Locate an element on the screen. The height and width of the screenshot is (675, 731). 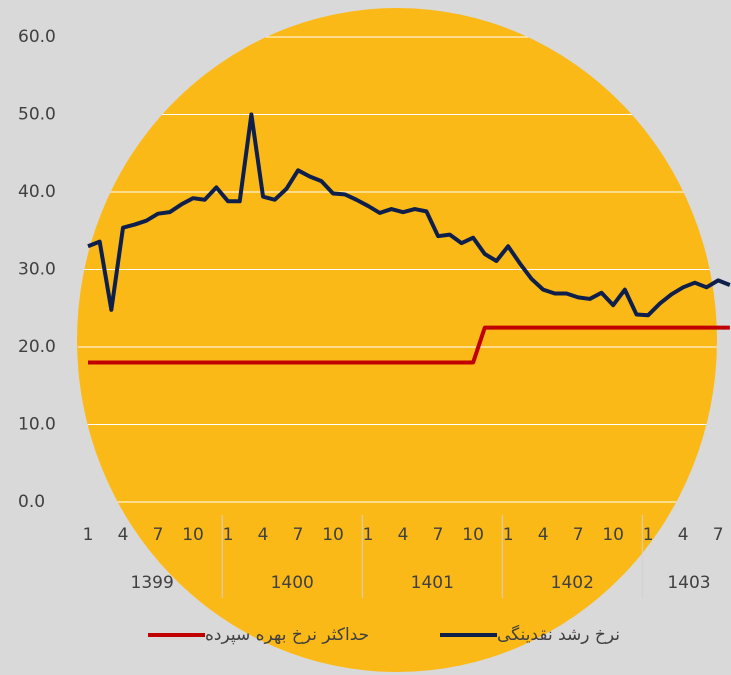
year-label: 1403 is located at coordinates (688, 583).